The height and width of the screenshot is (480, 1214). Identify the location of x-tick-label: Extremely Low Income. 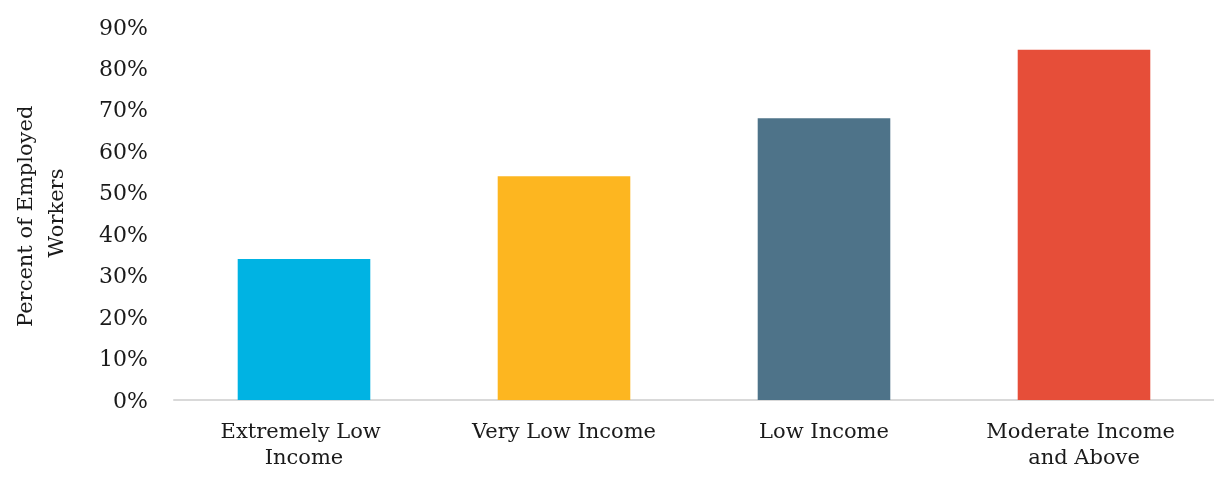
(304, 444).